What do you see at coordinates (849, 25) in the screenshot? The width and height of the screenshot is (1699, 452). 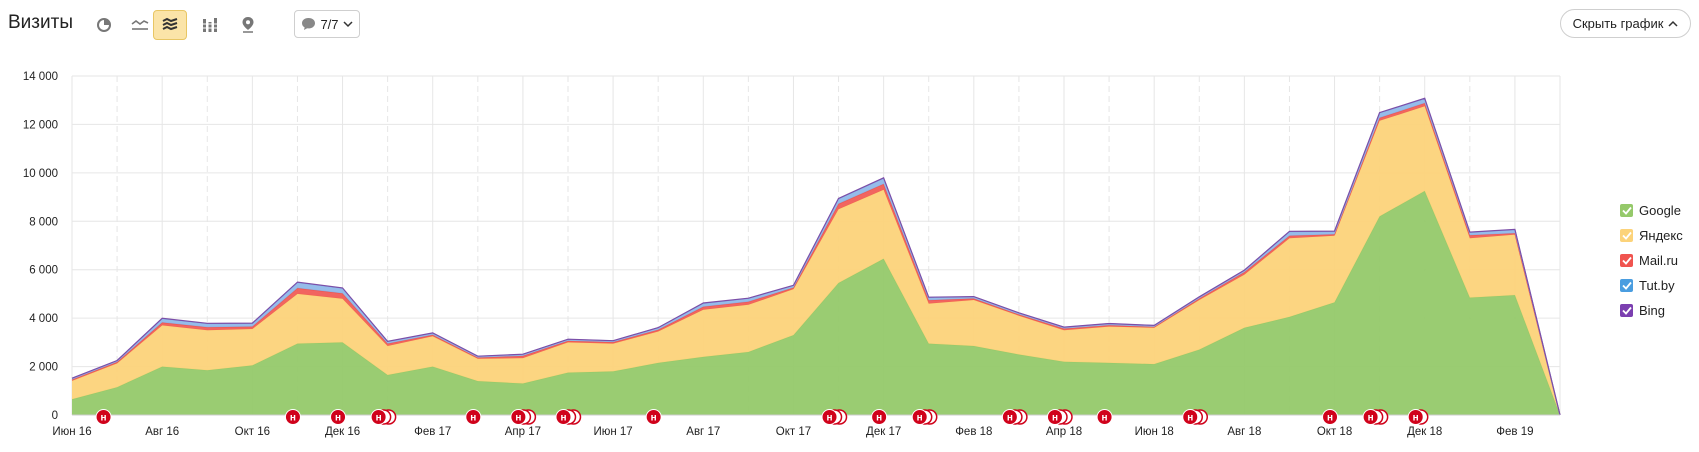 I see `toolbar: Визиты` at bounding box center [849, 25].